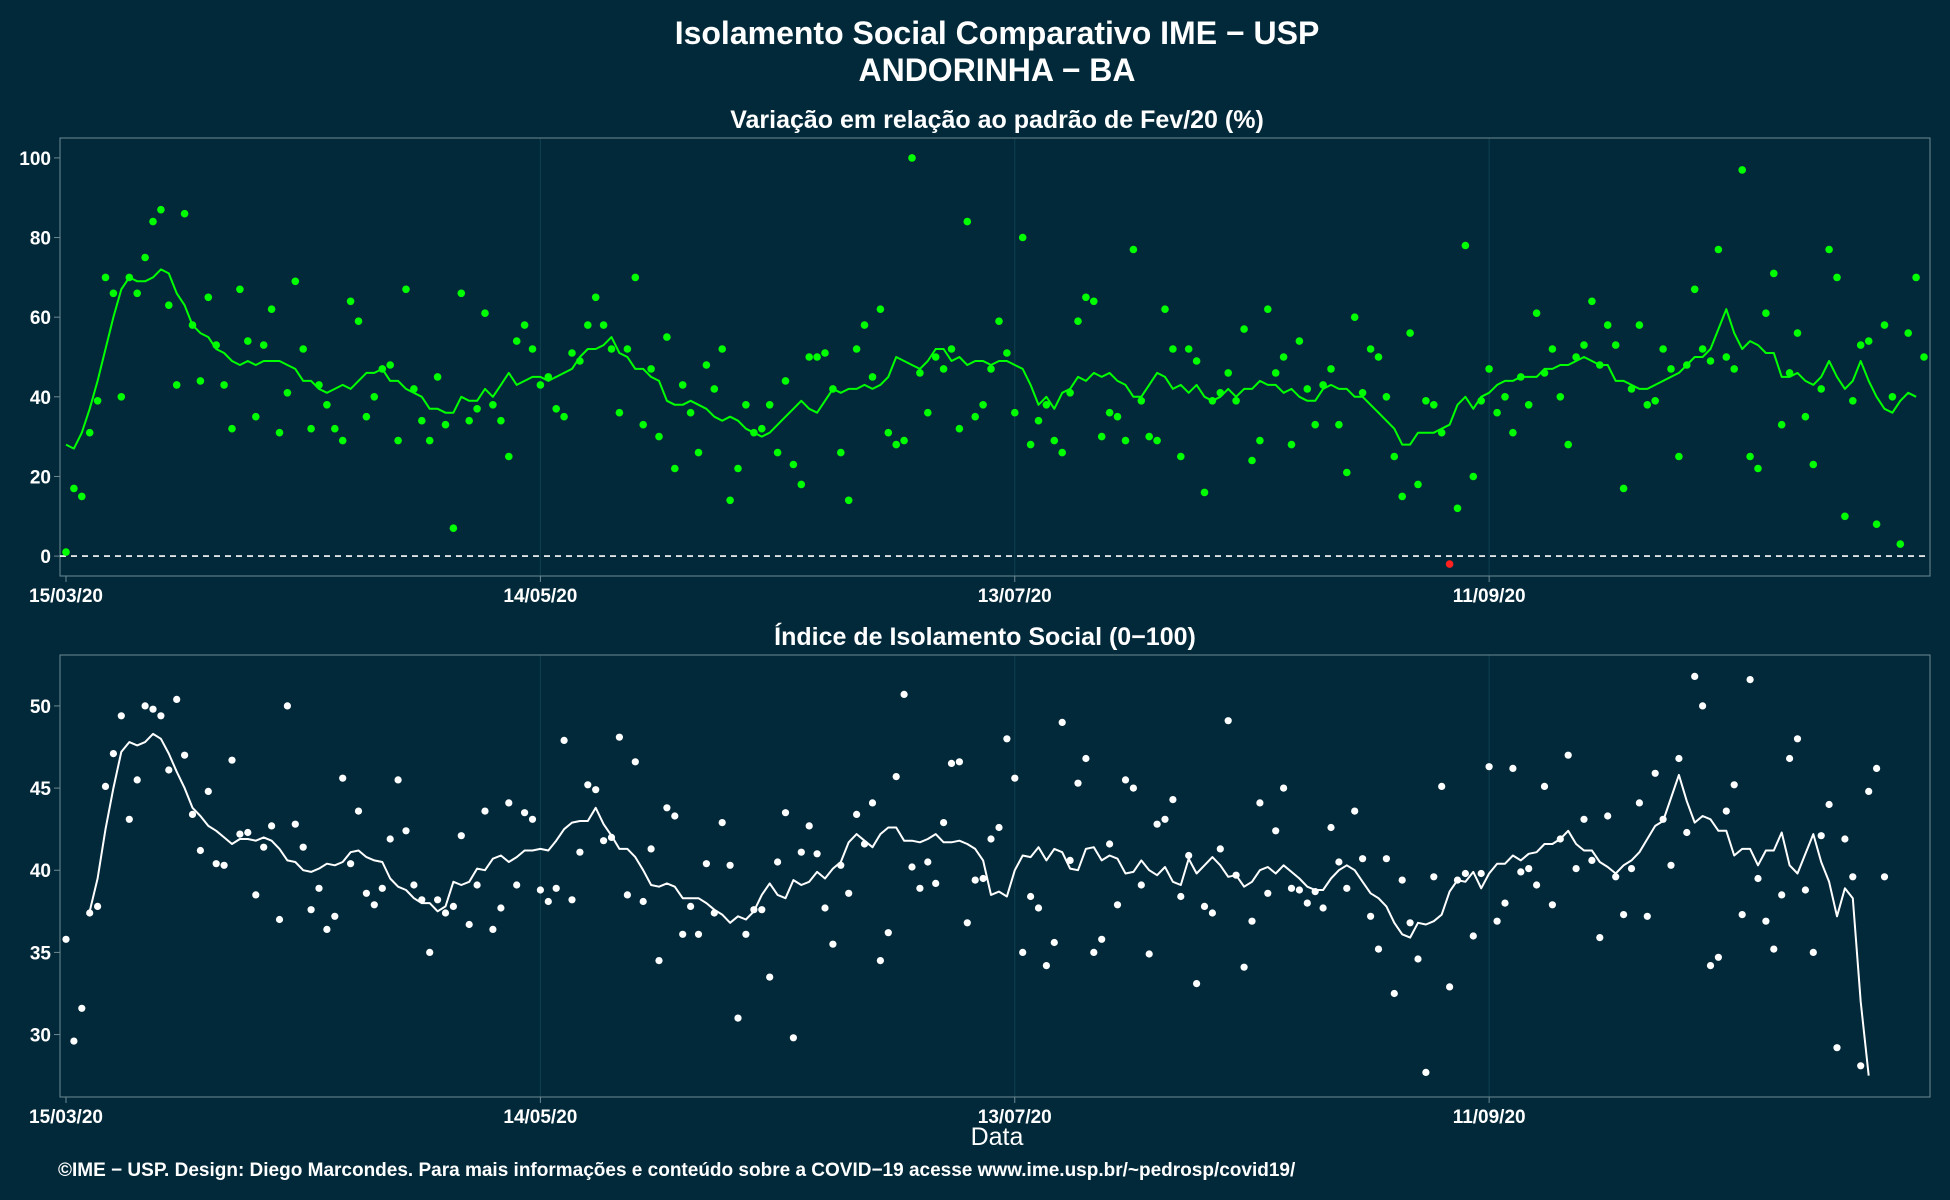 This screenshot has height=1200, width=1950. I want to click on x-tick-label: 15/03/20, so click(66, 1117).